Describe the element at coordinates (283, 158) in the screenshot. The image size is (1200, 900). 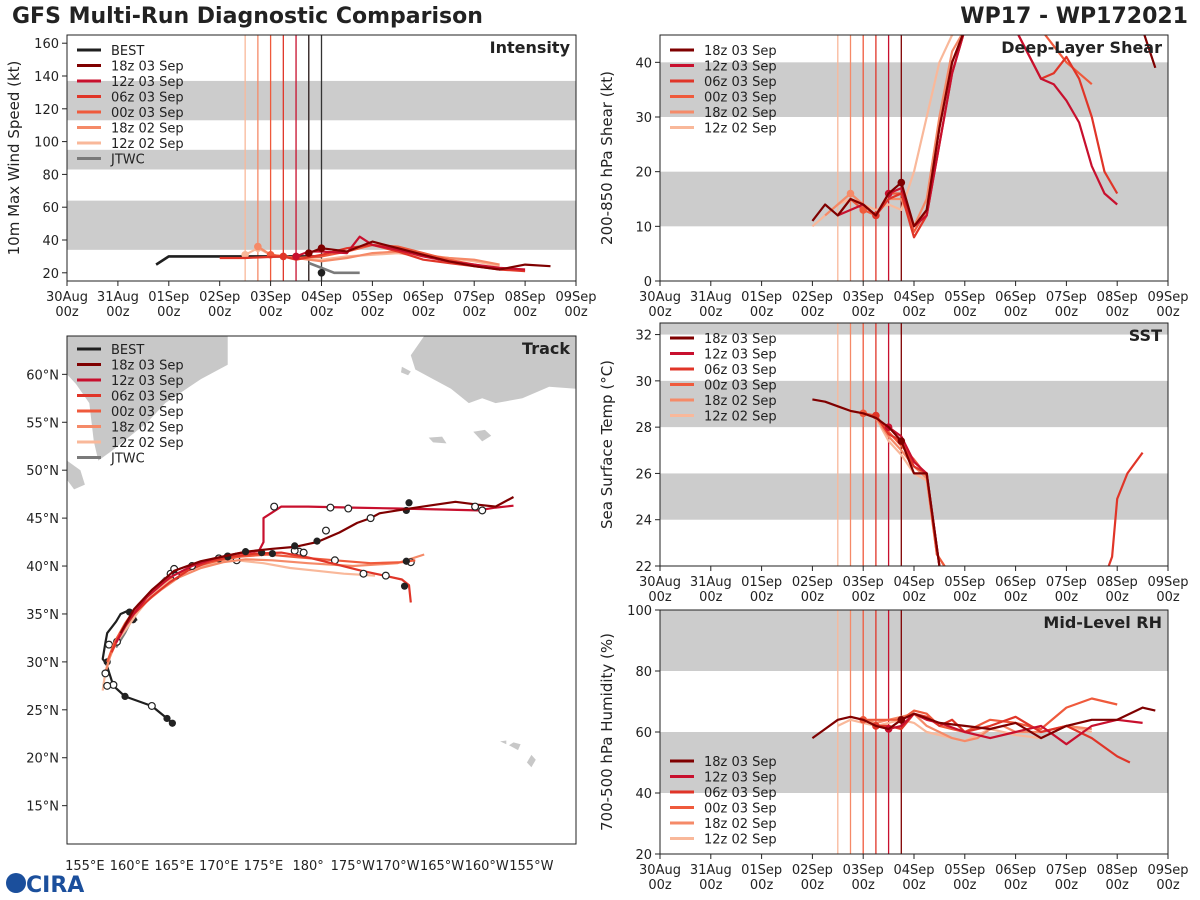
I see `intensity-run-lines` at that location.